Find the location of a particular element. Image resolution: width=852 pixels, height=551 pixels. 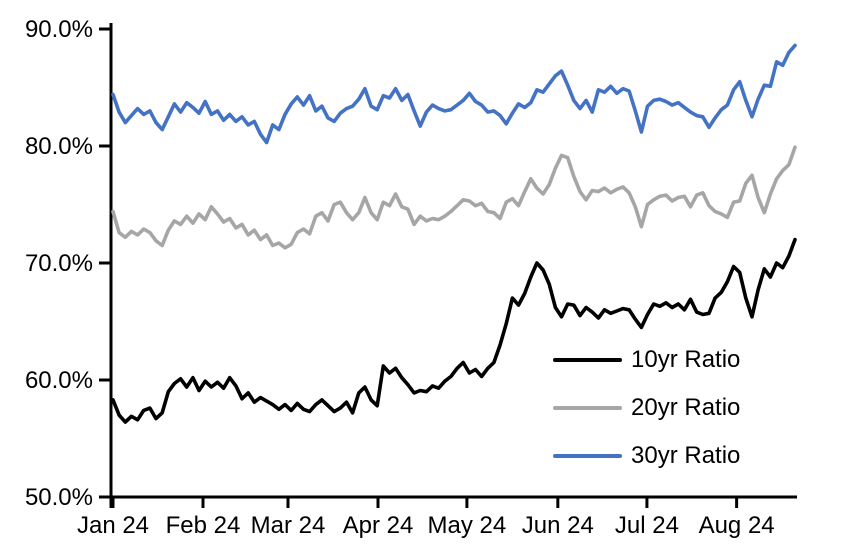

y-tick-label: 80.0% is located at coordinates (59, 146).